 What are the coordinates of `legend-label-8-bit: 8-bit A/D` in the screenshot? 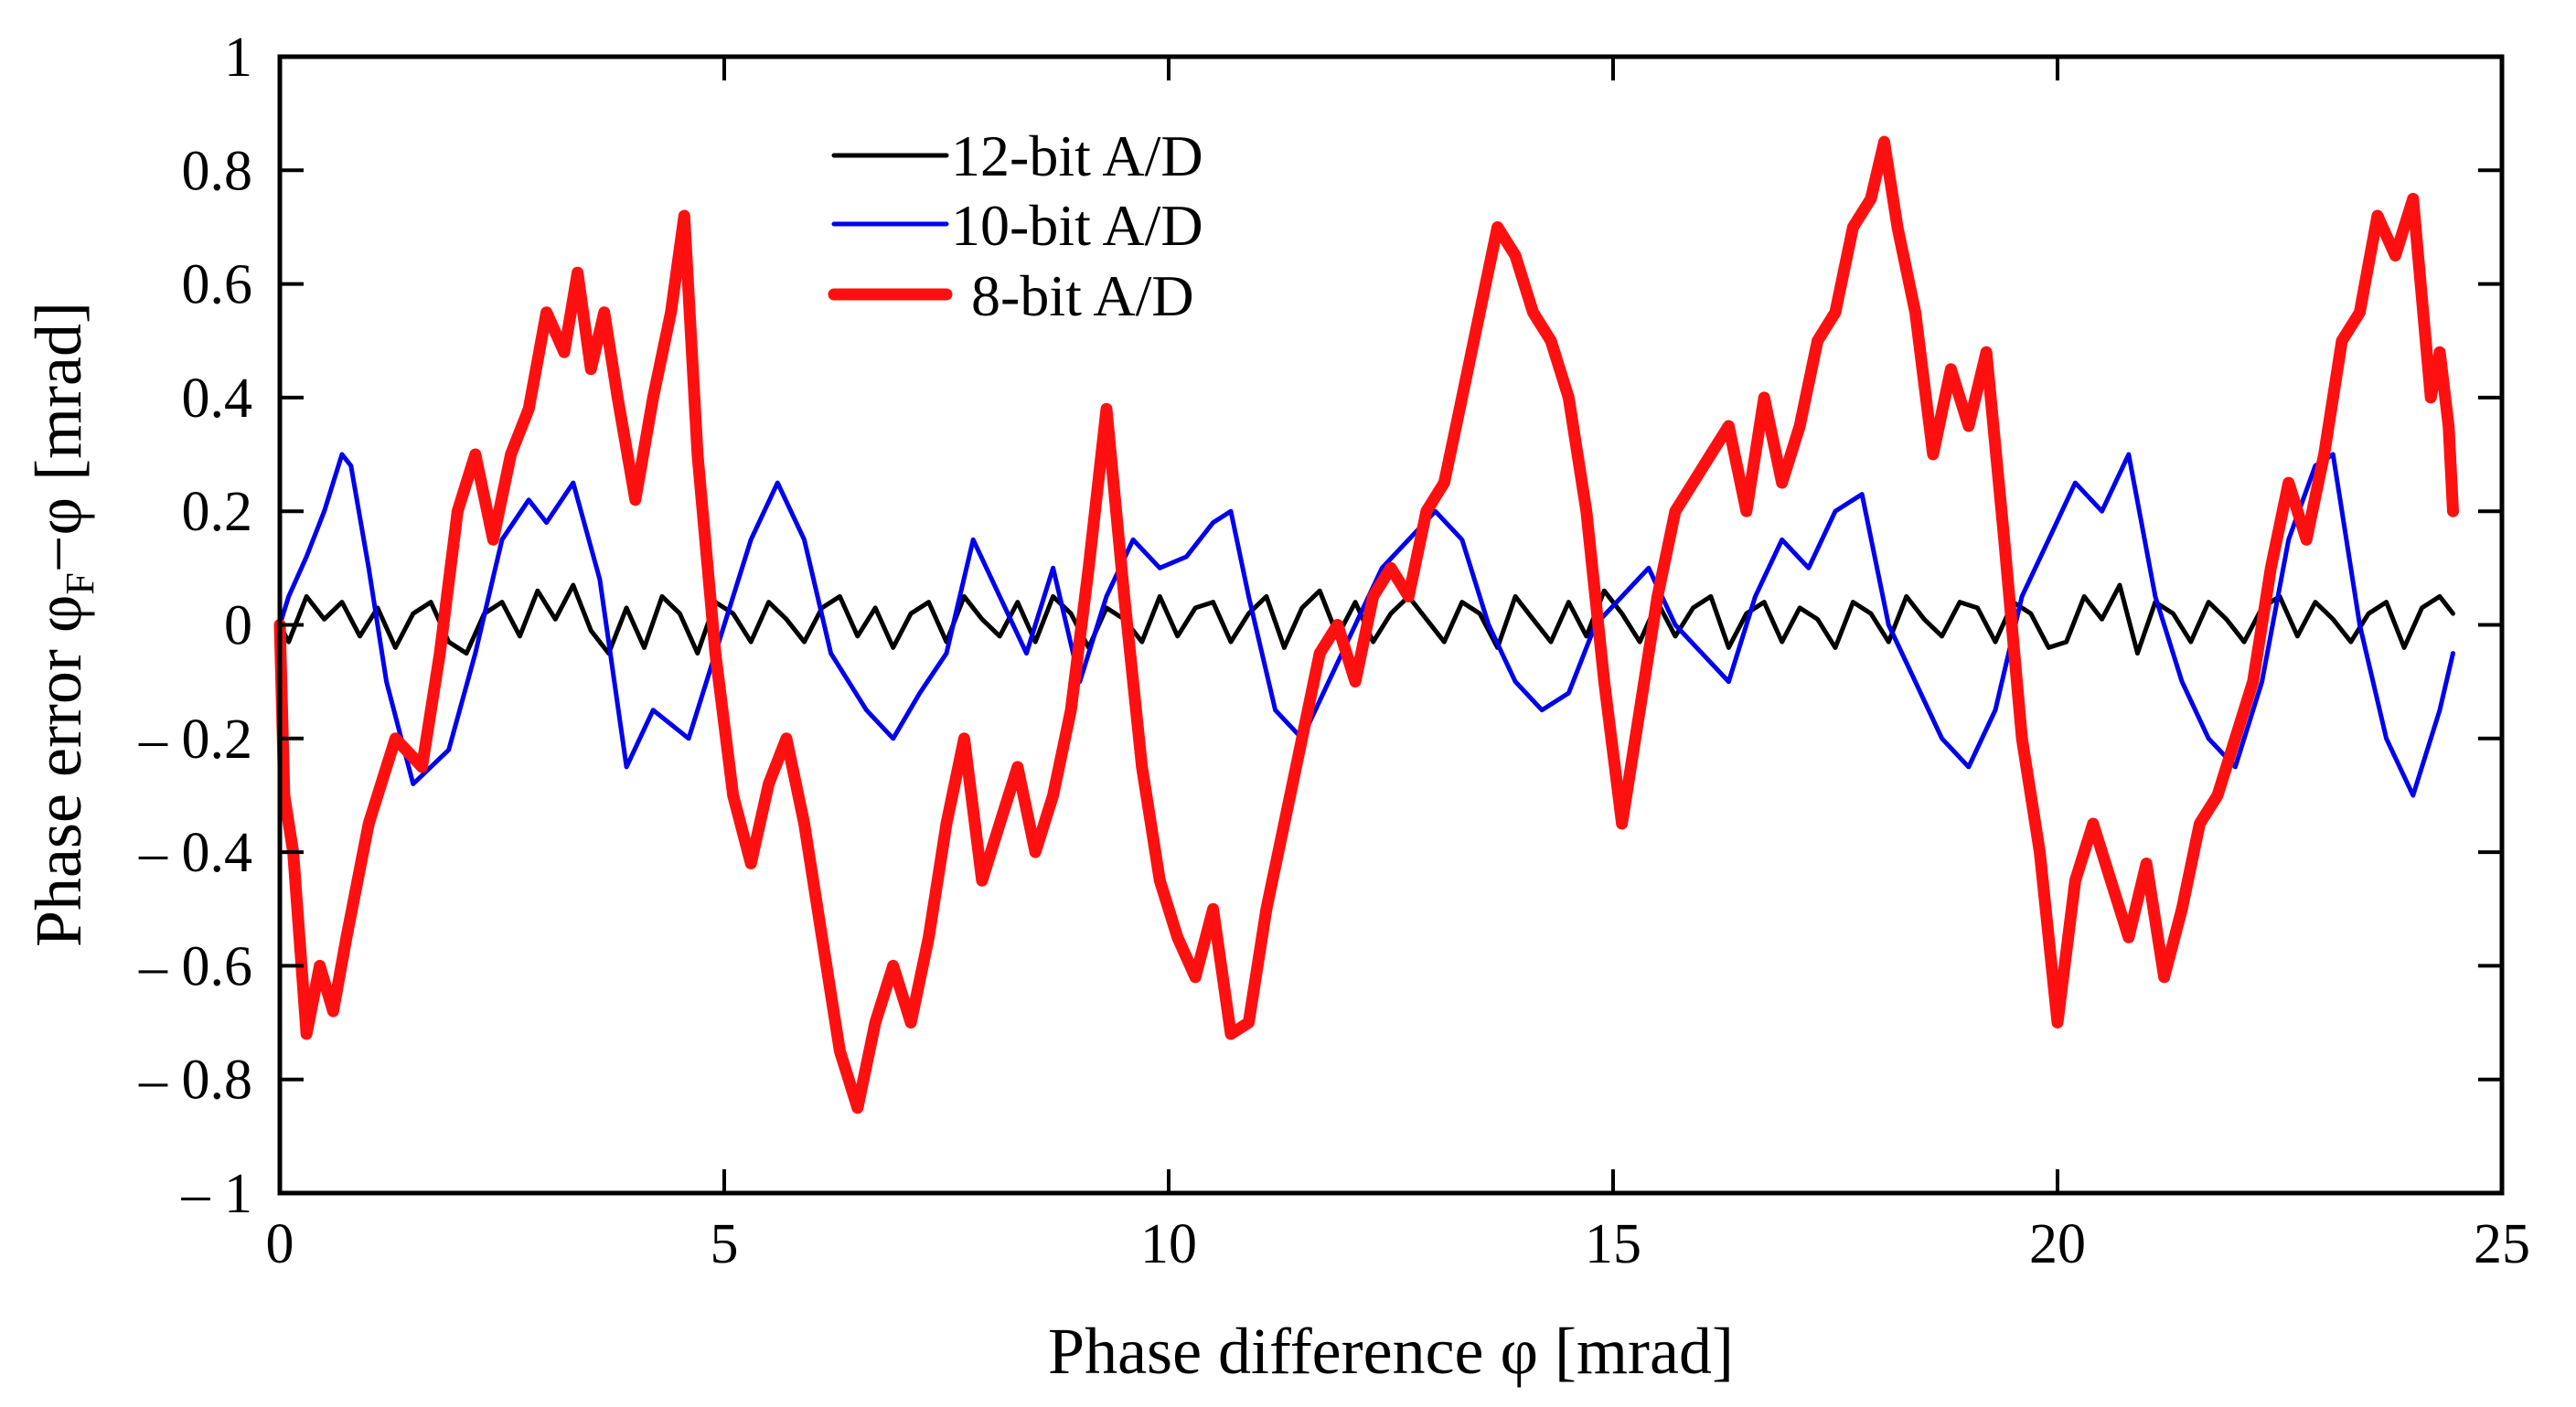 It's located at (1082, 295).